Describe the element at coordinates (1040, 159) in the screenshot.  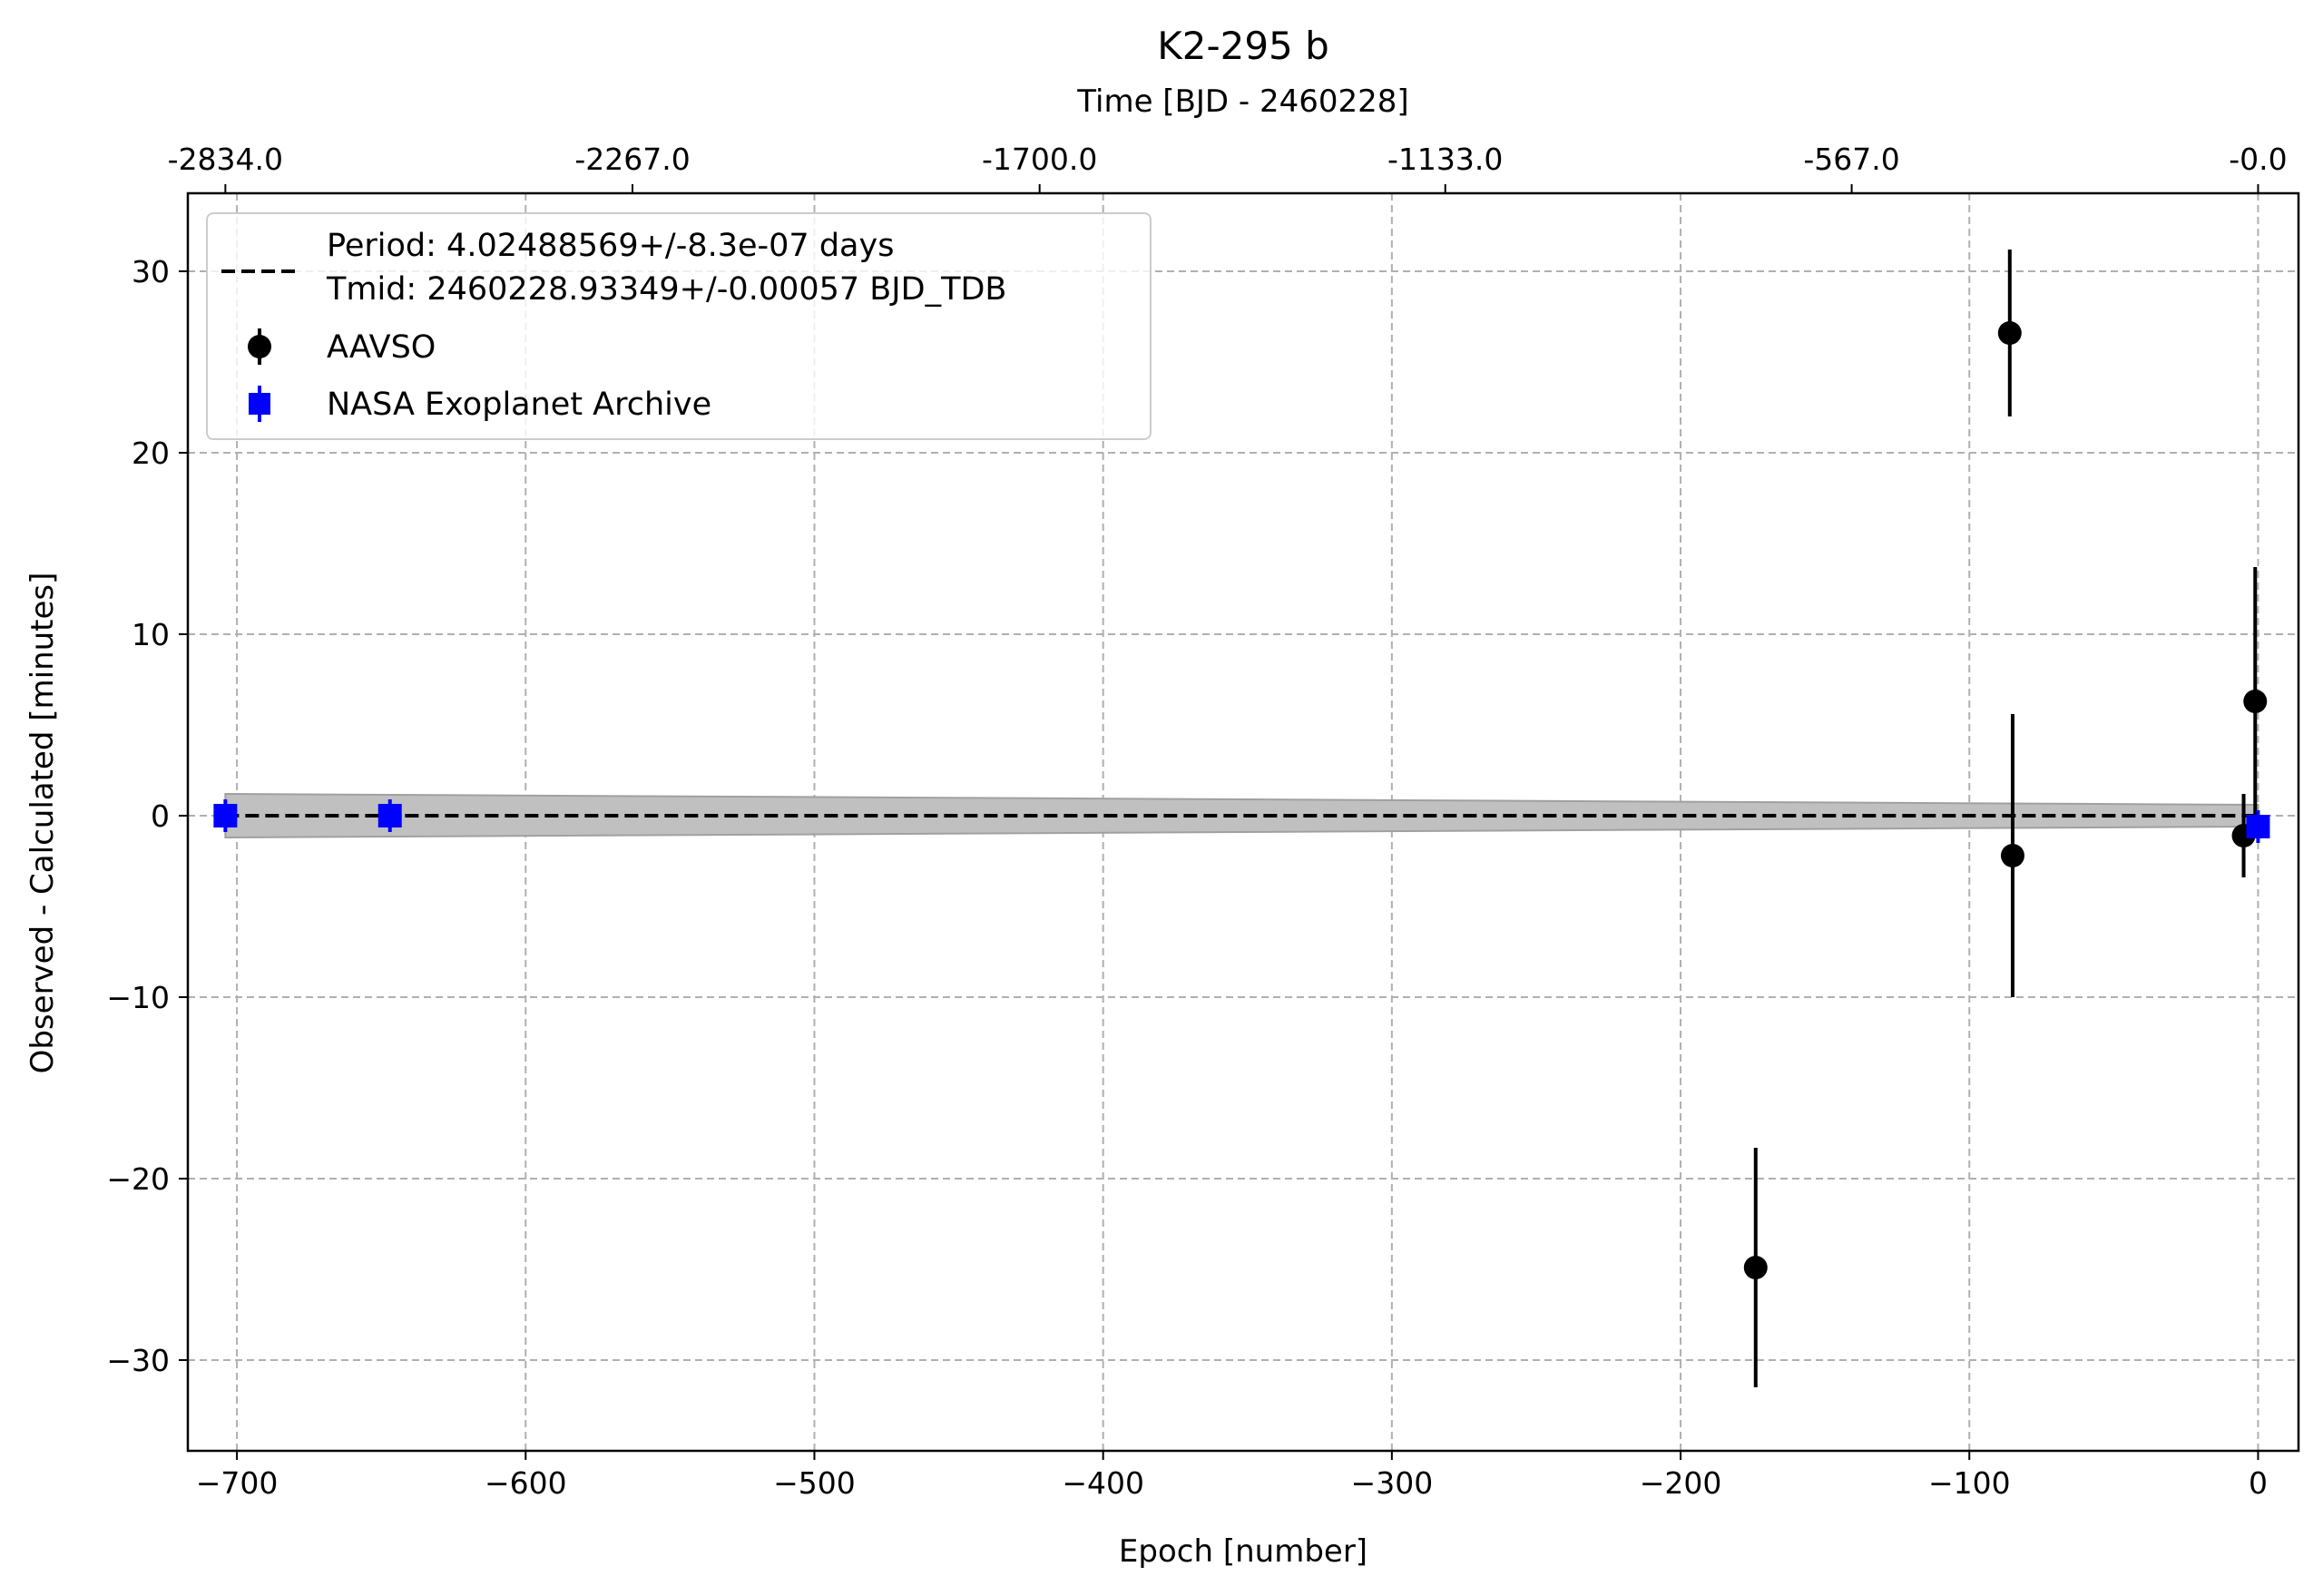
I see `top-tick-label-2: -1700.0` at that location.